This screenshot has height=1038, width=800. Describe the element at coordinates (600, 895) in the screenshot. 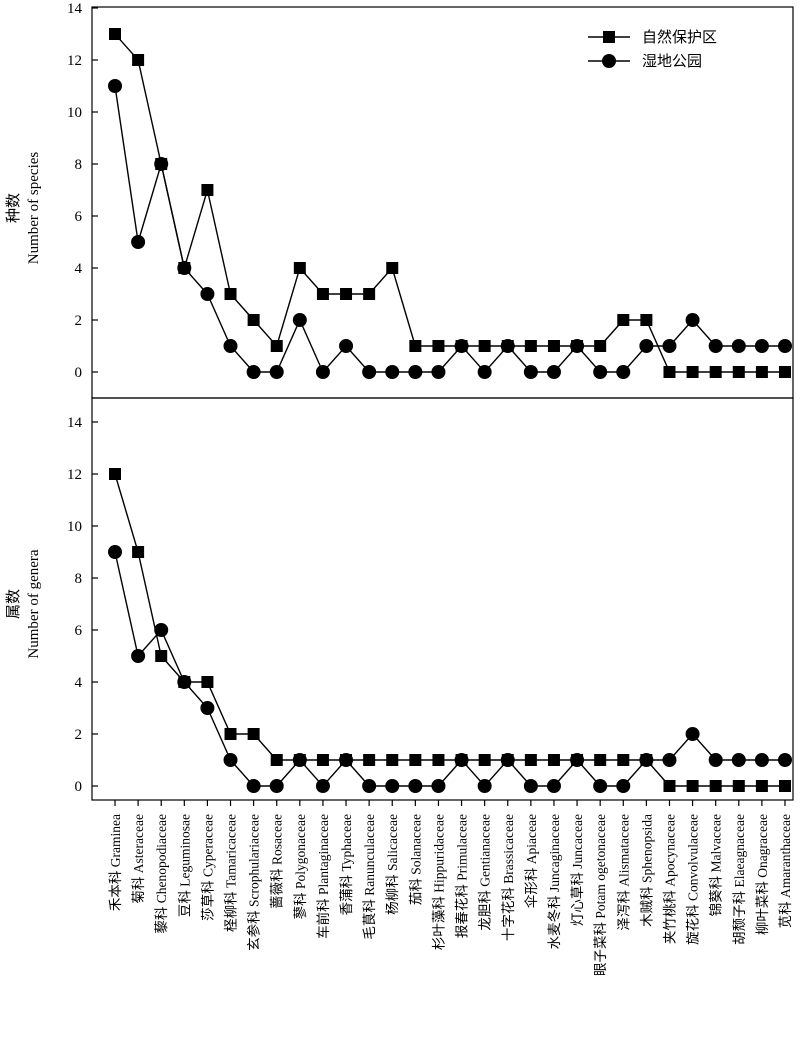

I see `category-label: 眼子菜科 Potam ogetonaceae` at that location.